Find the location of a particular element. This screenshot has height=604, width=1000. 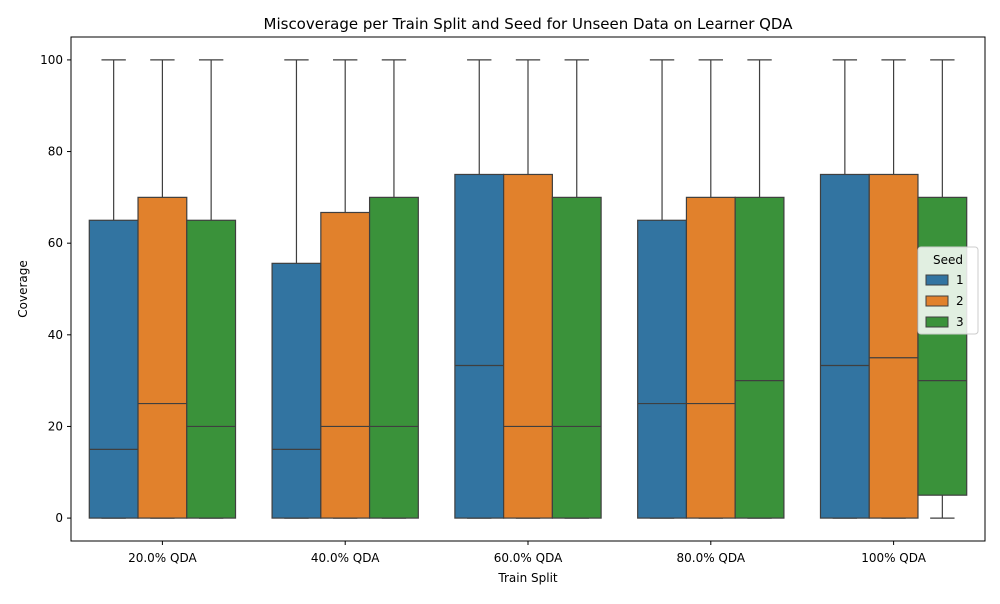

x-tick-label: 80.0% QDA is located at coordinates (710, 558).